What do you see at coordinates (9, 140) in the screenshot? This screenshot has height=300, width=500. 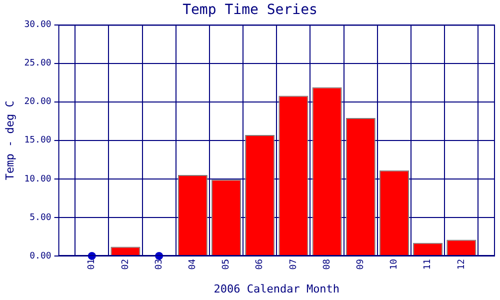 I see `y-axis-title: Temp - deg C` at bounding box center [9, 140].